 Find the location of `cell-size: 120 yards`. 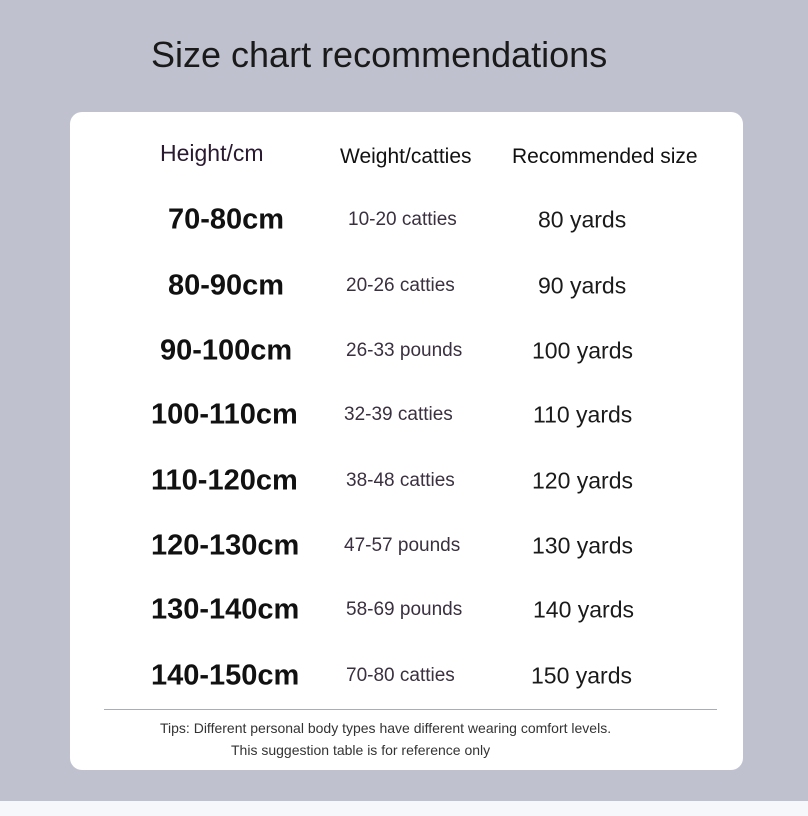

cell-size: 120 yards is located at coordinates (583, 480).